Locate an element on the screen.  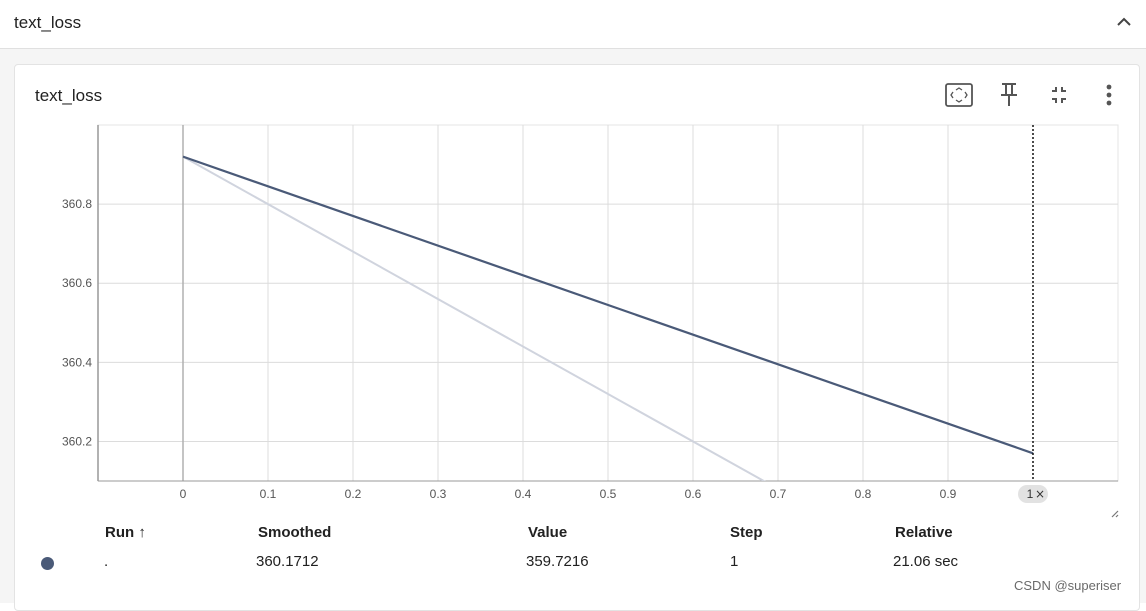
x-tick-label: 0.6 is located at coordinates (693, 494).